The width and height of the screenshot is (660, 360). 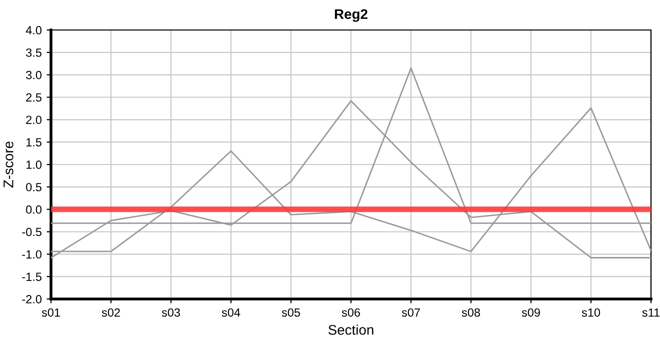 What do you see at coordinates (351, 312) in the screenshot?
I see `x-tick-label: s06` at bounding box center [351, 312].